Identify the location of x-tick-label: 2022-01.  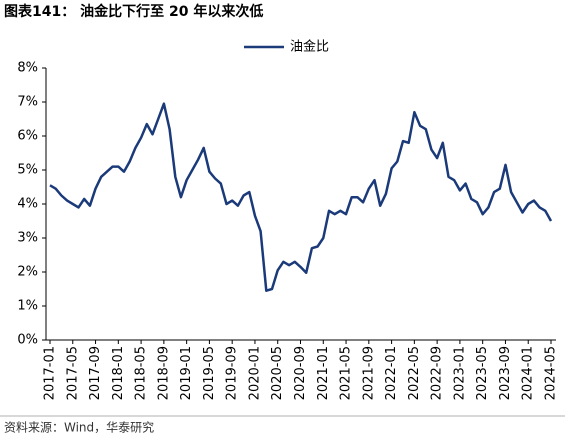
(391, 373).